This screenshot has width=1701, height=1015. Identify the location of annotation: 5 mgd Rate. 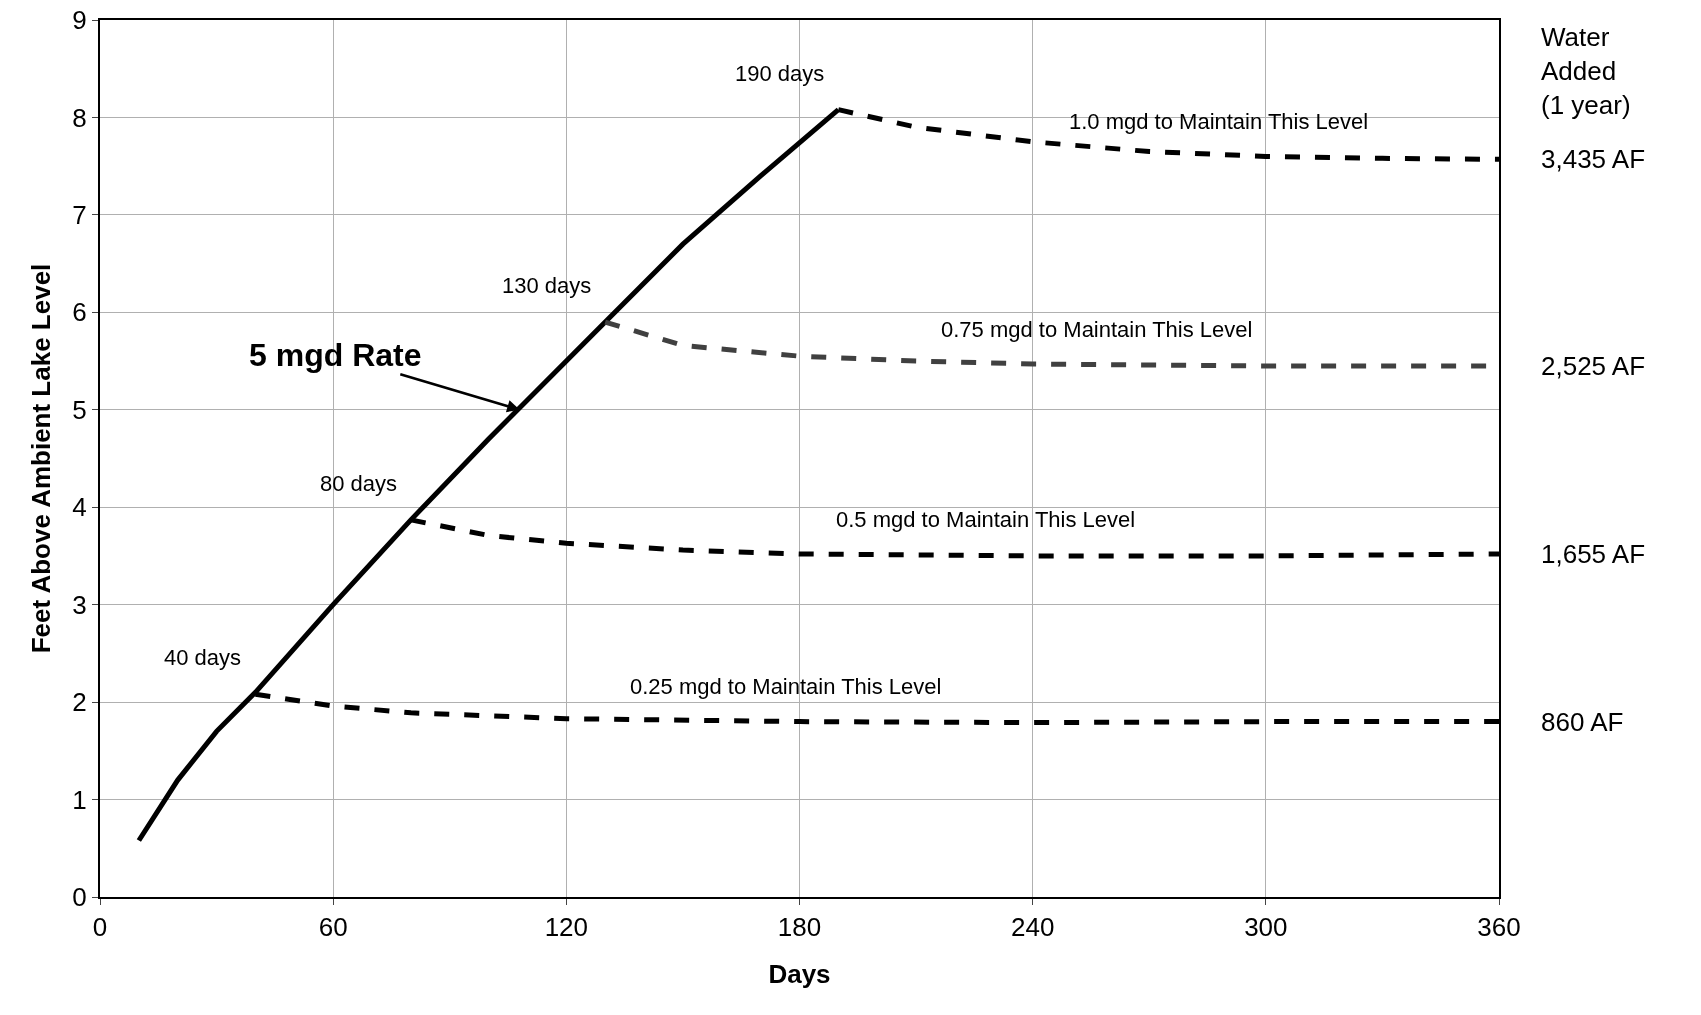
(335, 355).